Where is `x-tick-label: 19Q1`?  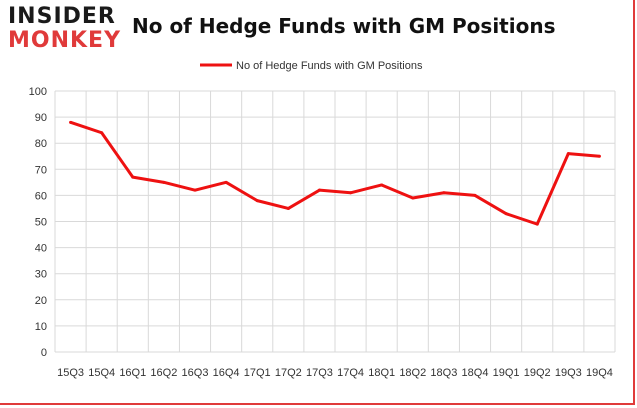 x-tick-label: 19Q1 is located at coordinates (506, 373).